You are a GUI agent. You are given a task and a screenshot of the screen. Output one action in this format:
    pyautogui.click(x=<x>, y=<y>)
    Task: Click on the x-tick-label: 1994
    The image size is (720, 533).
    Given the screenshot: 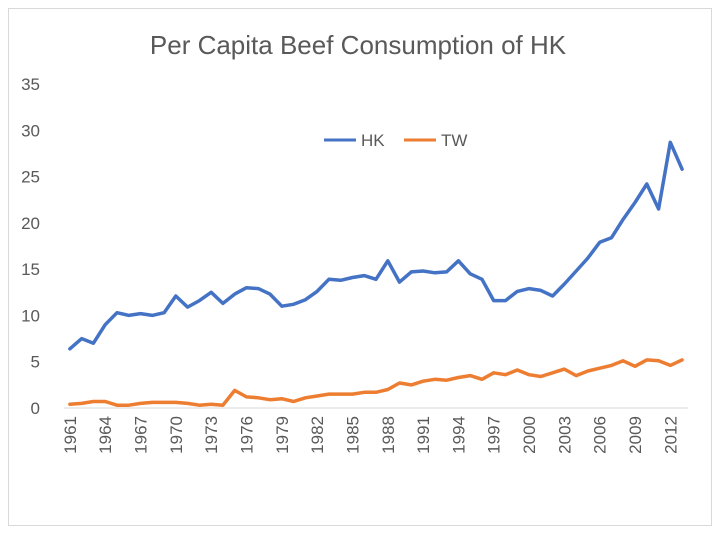 What is the action you would take?
    pyautogui.click(x=458, y=435)
    